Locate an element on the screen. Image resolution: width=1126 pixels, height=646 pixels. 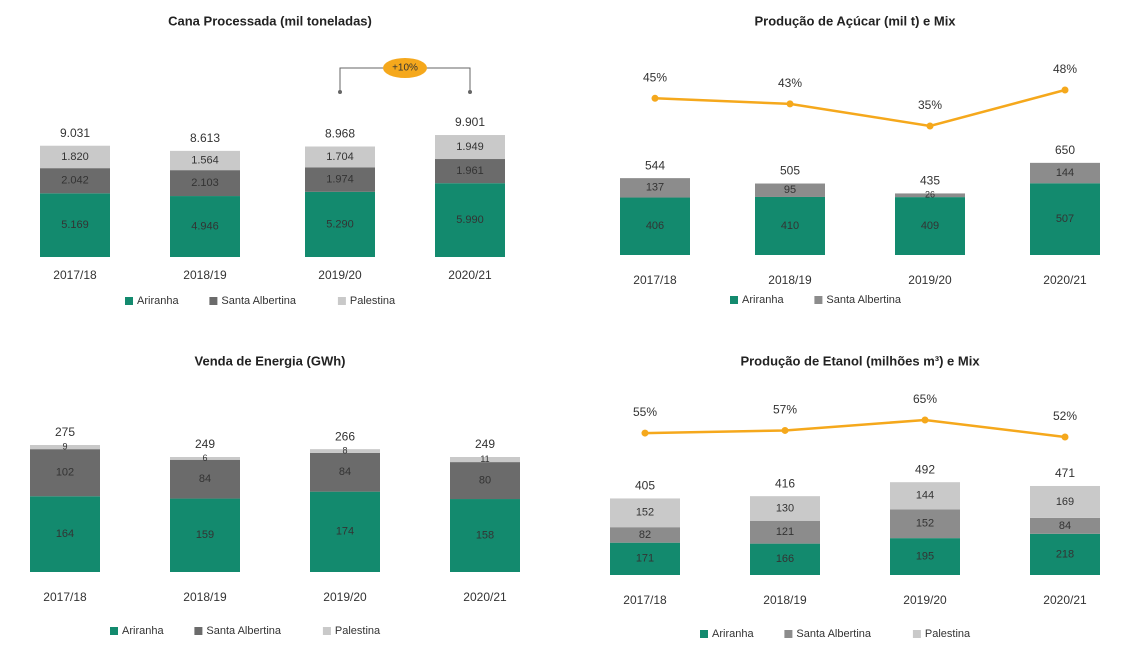
total-label: 405 is located at coordinates (645, 486).